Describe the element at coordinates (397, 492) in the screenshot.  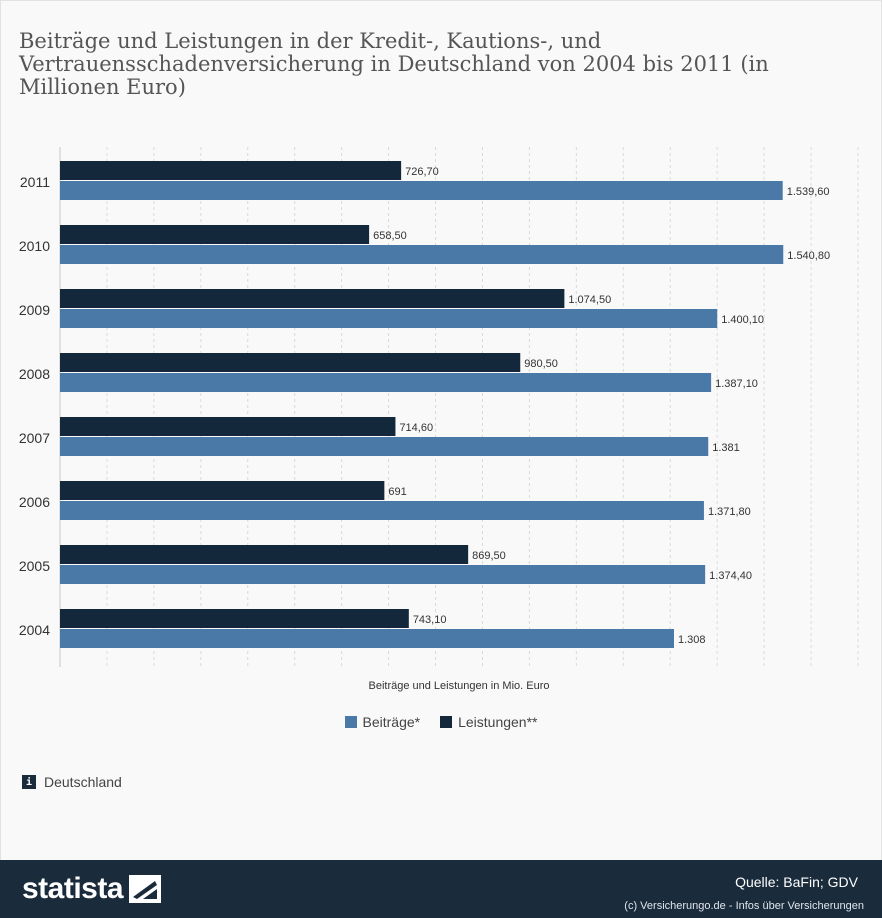
I see `data-label: 691` at that location.